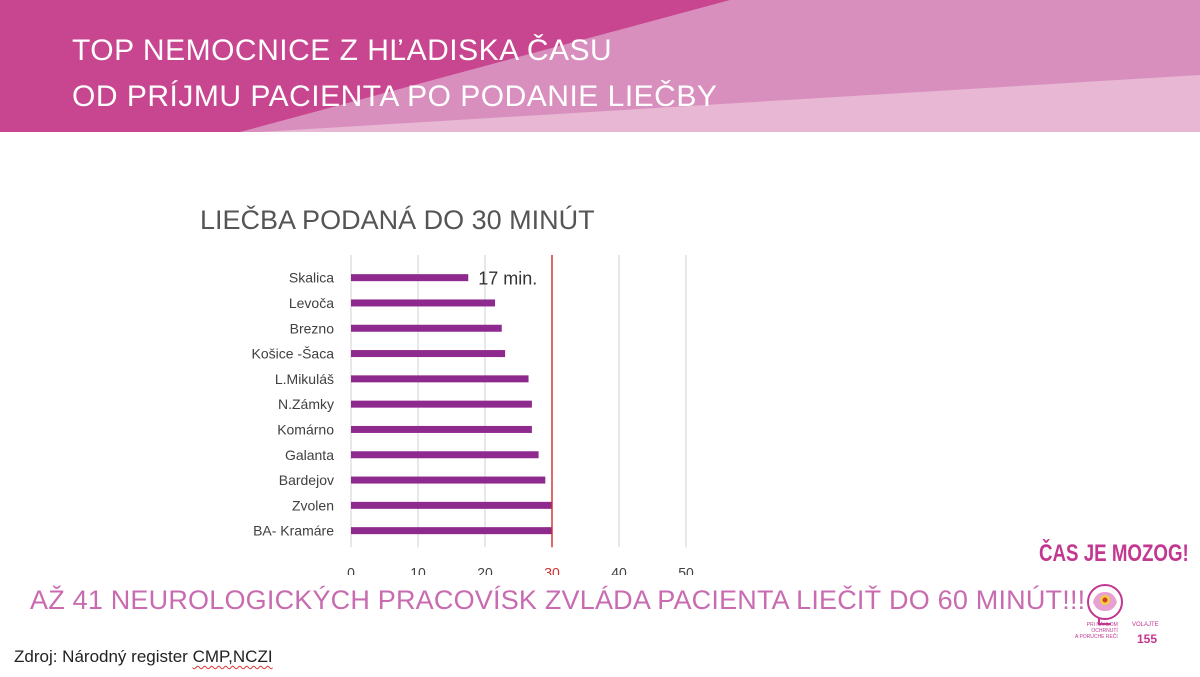 This screenshot has height=677, width=1200. What do you see at coordinates (1145, 625) in the screenshot?
I see `logo-call-text: VOLAJTE` at bounding box center [1145, 625].